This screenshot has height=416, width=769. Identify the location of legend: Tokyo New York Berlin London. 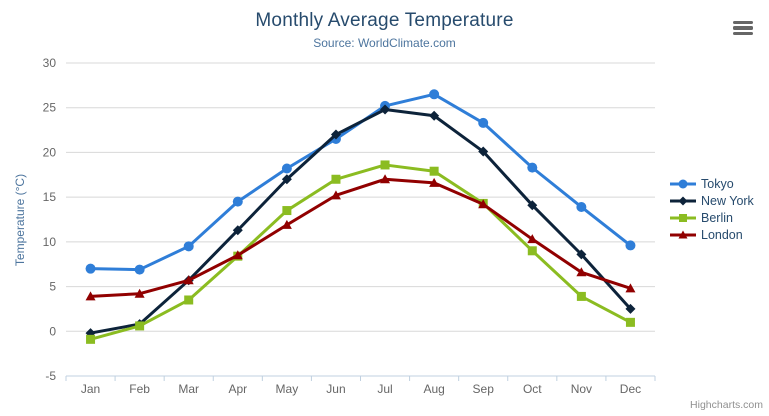
(712, 209).